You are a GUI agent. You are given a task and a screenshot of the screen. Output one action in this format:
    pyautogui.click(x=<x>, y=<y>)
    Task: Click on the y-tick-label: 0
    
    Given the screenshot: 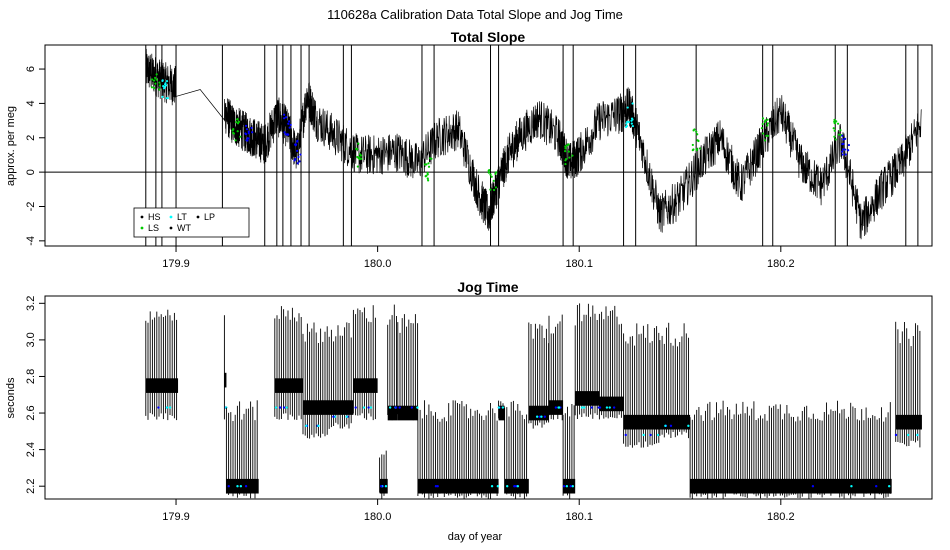 What is the action you would take?
    pyautogui.click(x=31, y=172)
    